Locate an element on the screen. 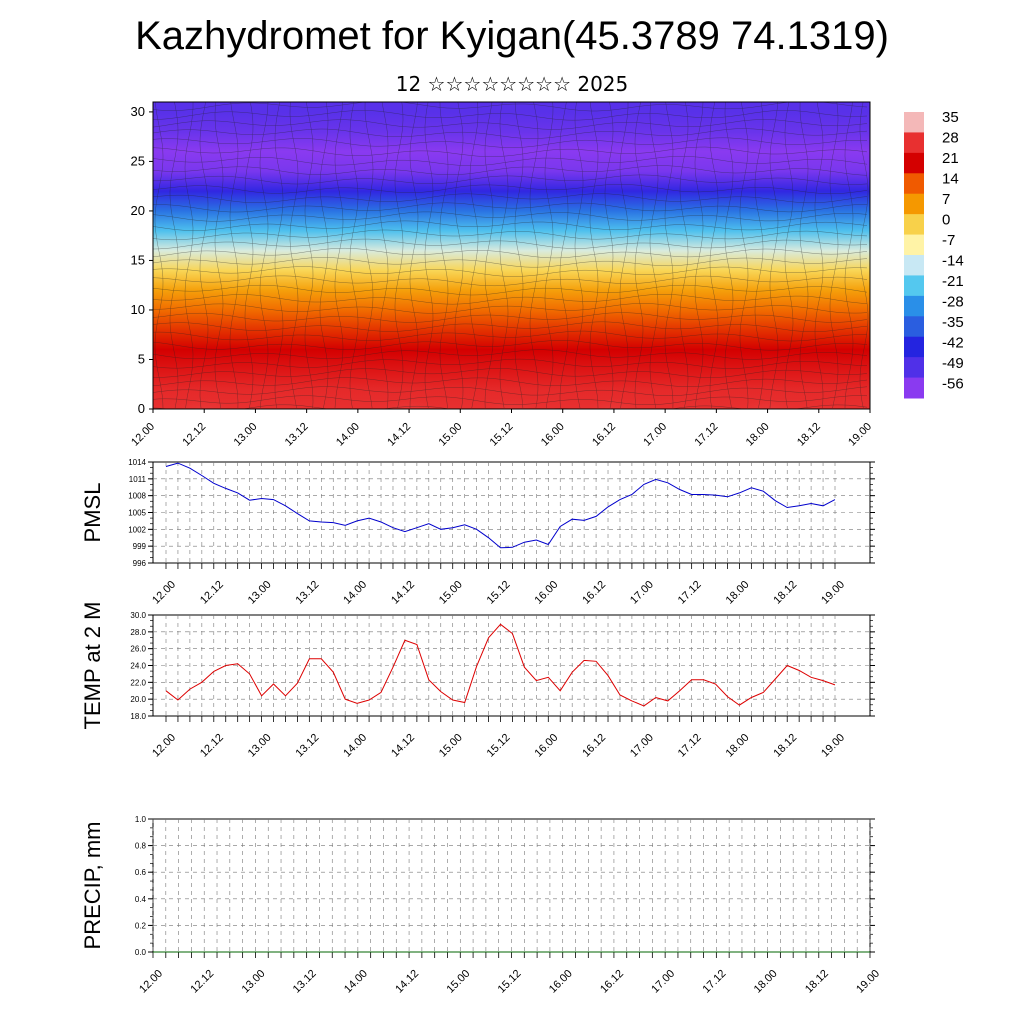 The height and width of the screenshot is (1024, 1024). colorbar-label: -7 is located at coordinates (948, 240).